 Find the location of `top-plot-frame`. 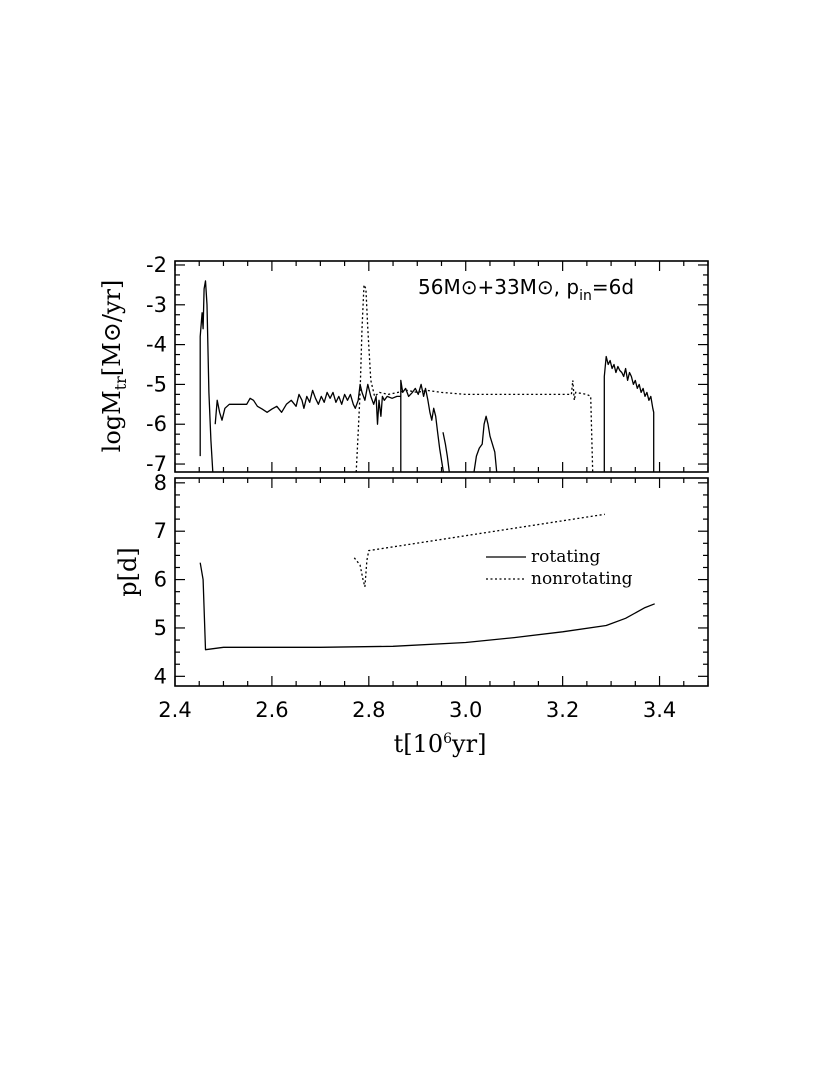

top-plot-frame is located at coordinates (441, 366).